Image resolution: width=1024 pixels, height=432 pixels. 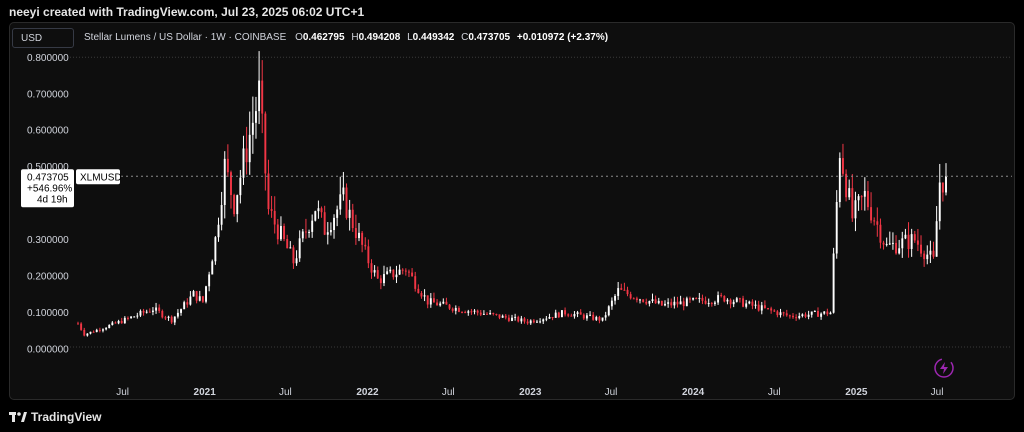 I want to click on tradingview-logo: TradingView, so click(x=55, y=417).